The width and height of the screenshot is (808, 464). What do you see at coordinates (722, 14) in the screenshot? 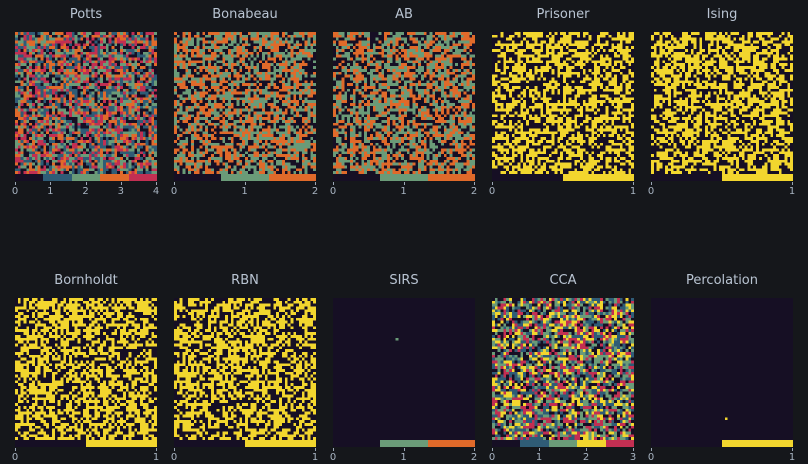
I see `panel-title: Ising` at bounding box center [722, 14].